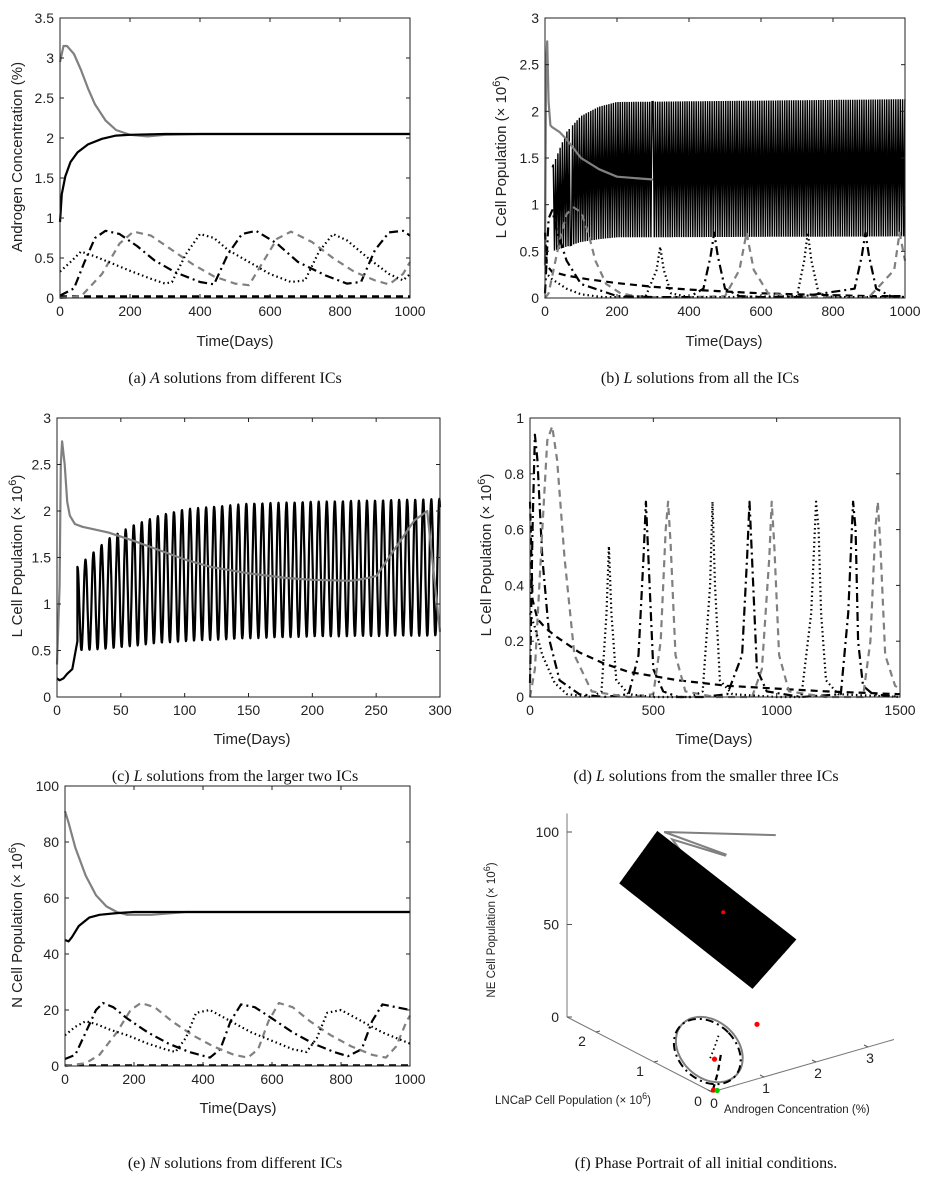 The height and width of the screenshot is (1183, 926). Describe the element at coordinates (520, 418) in the screenshot. I see `y-tick-label-d: 1` at that location.